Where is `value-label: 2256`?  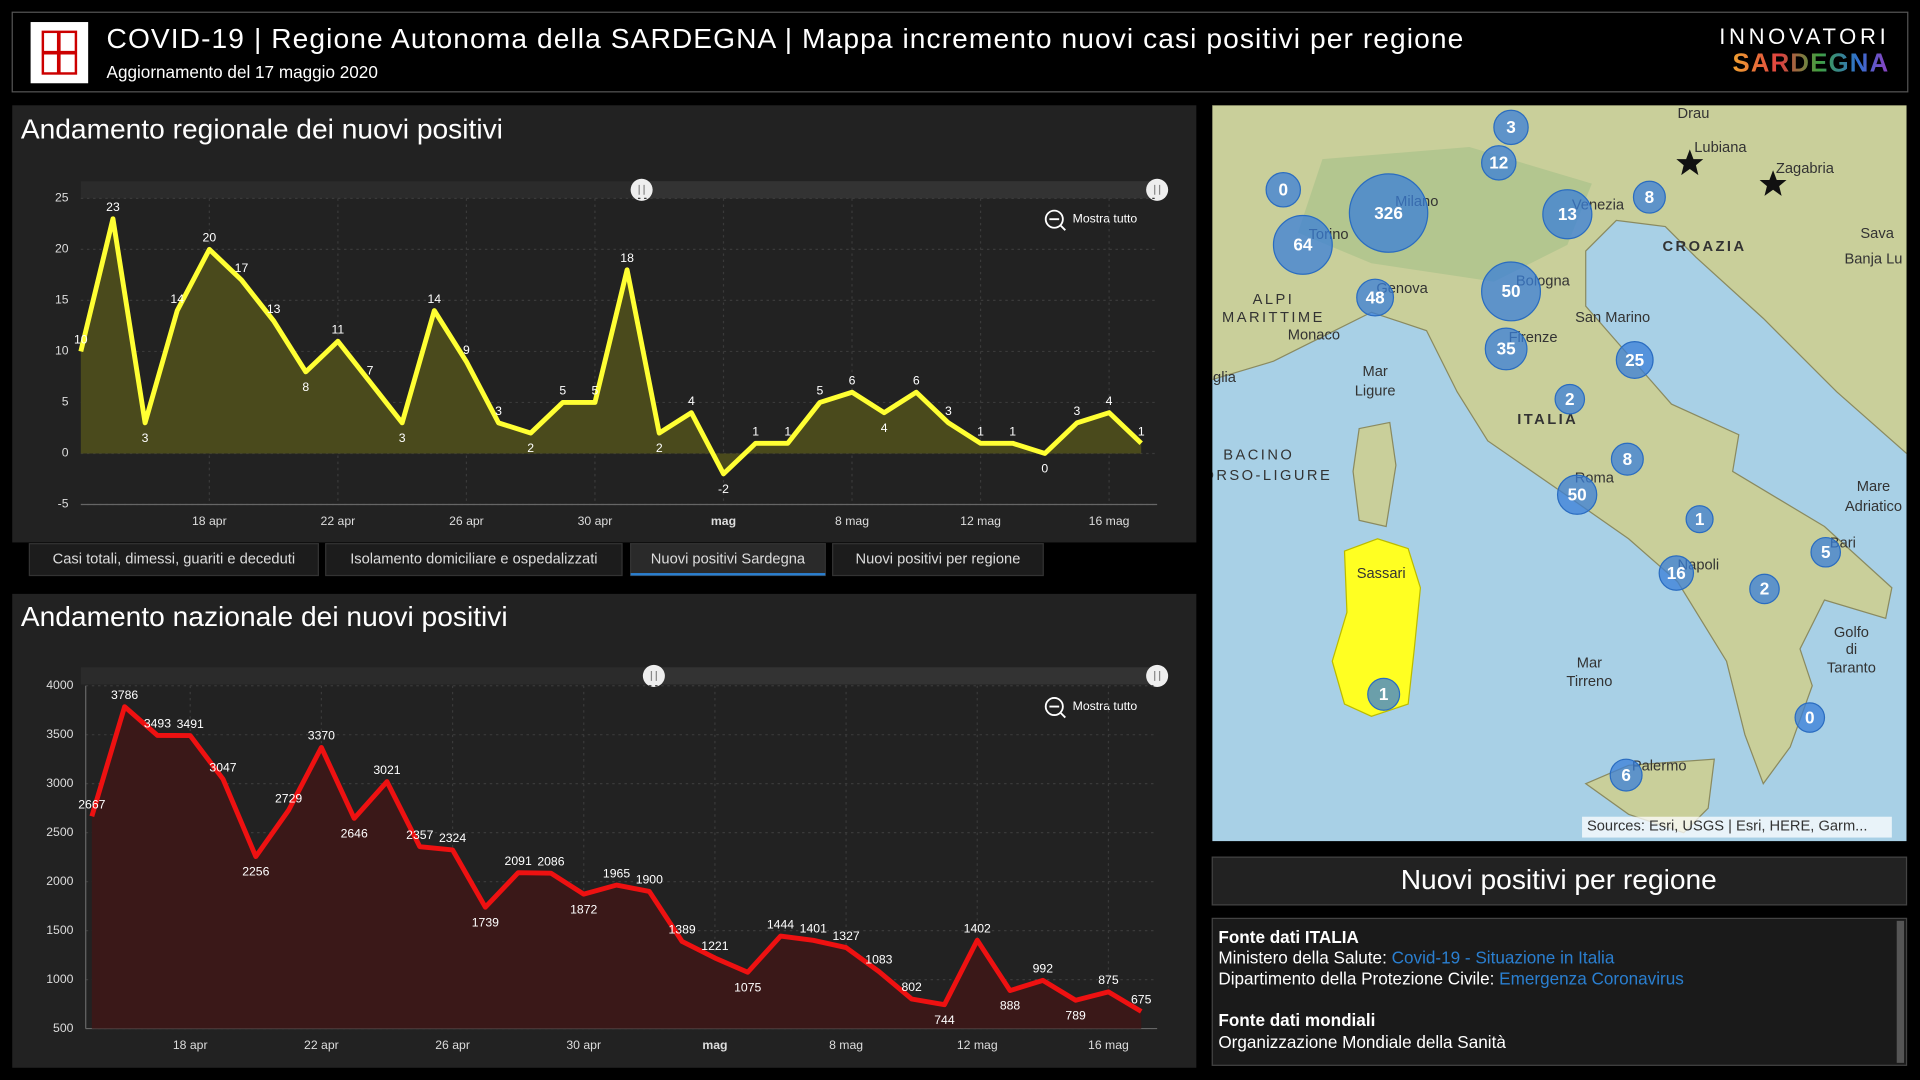 value-label: 2256 is located at coordinates (255, 872).